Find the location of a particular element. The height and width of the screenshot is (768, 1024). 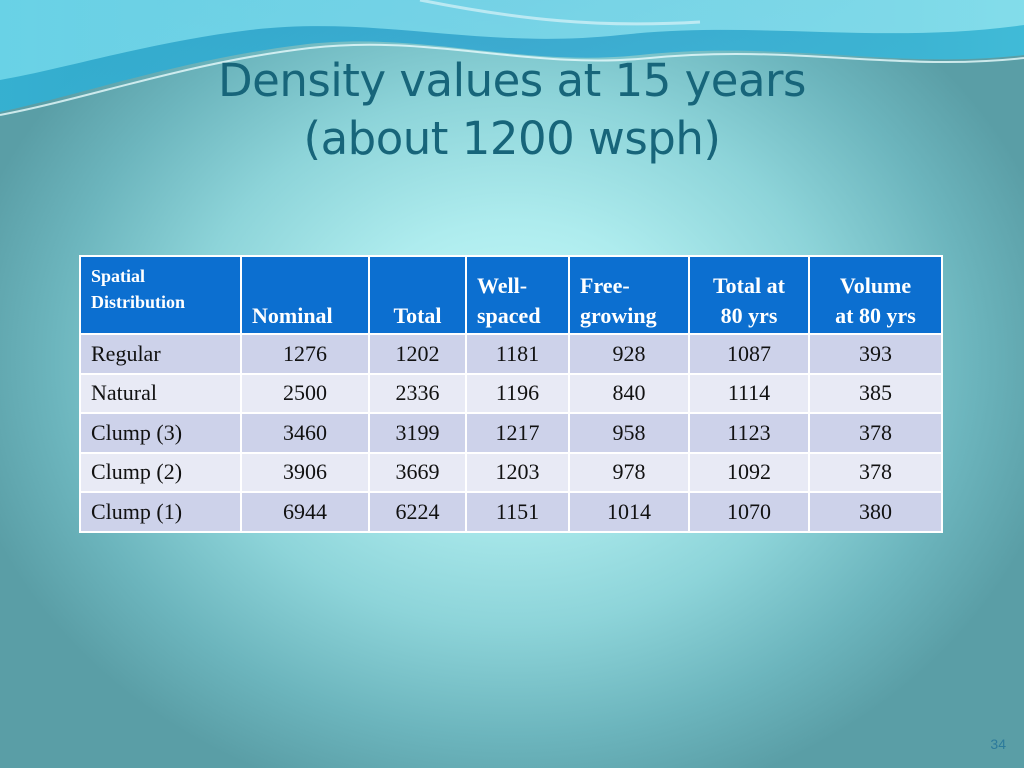

cell-well-spaced: 1151 is located at coordinates (517, 512).